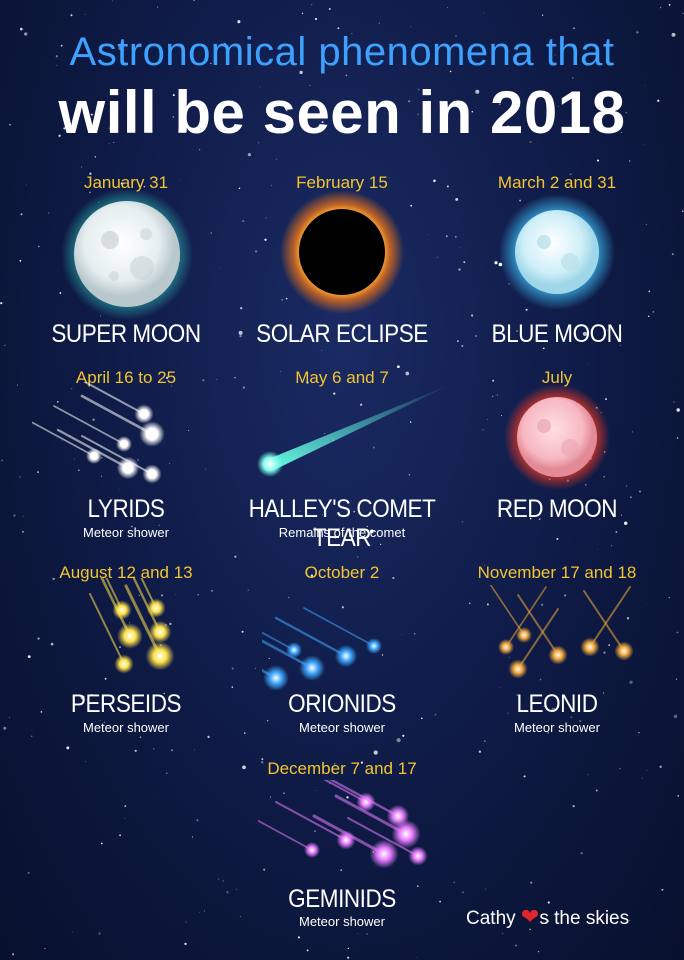 The image size is (684, 960). I want to click on heart-icon: ❤, so click(530, 916).